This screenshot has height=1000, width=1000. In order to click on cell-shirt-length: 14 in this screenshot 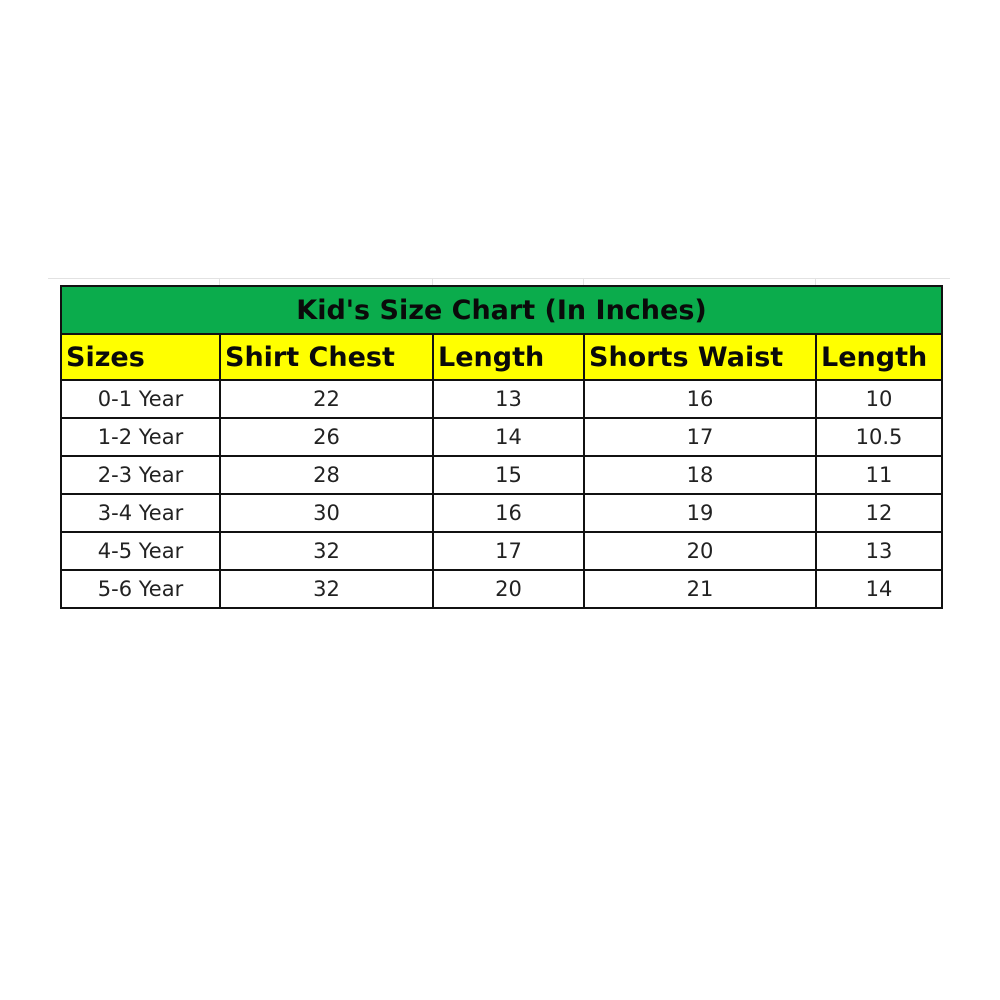, I will do `click(508, 437)`.